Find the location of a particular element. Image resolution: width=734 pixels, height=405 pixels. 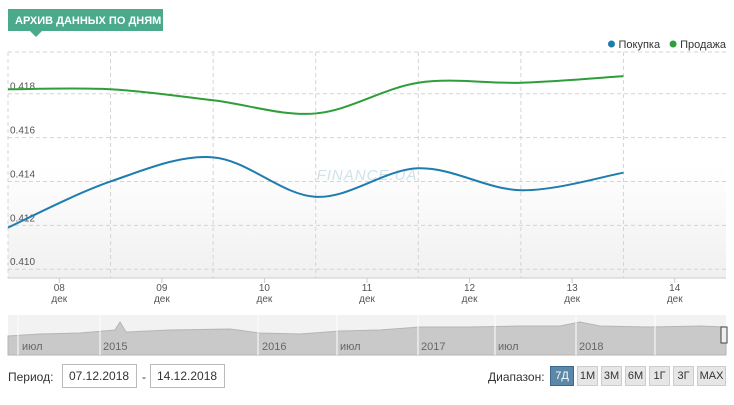

x-tick-label: 09 дек is located at coordinates (162, 294).